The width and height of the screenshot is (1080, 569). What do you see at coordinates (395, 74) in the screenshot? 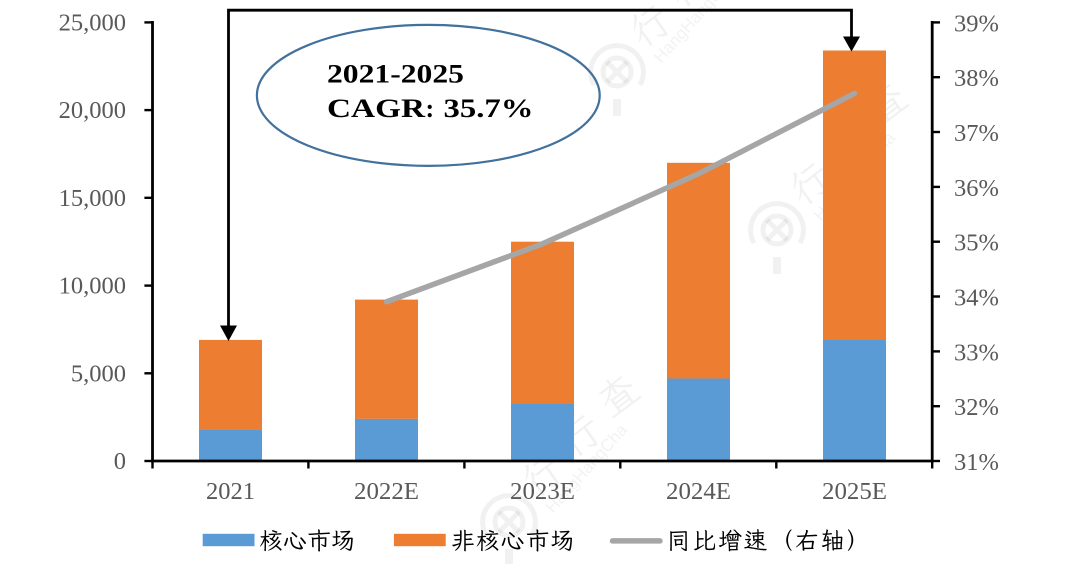
I see `svg-text: 2021-2025` at bounding box center [395, 74].